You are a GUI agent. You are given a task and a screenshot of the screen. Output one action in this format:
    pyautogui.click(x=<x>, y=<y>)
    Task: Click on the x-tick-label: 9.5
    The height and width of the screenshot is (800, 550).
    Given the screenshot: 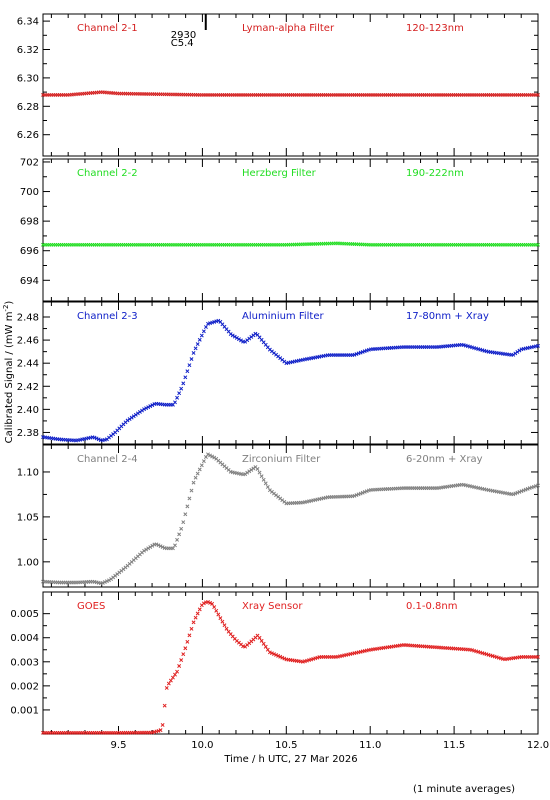 What is the action you would take?
    pyautogui.click(x=119, y=745)
    